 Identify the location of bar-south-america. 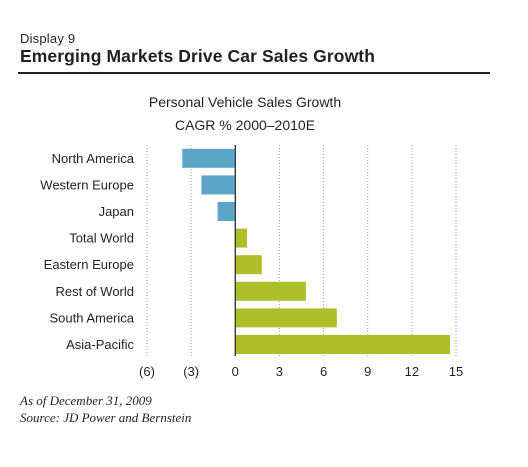
(286, 318).